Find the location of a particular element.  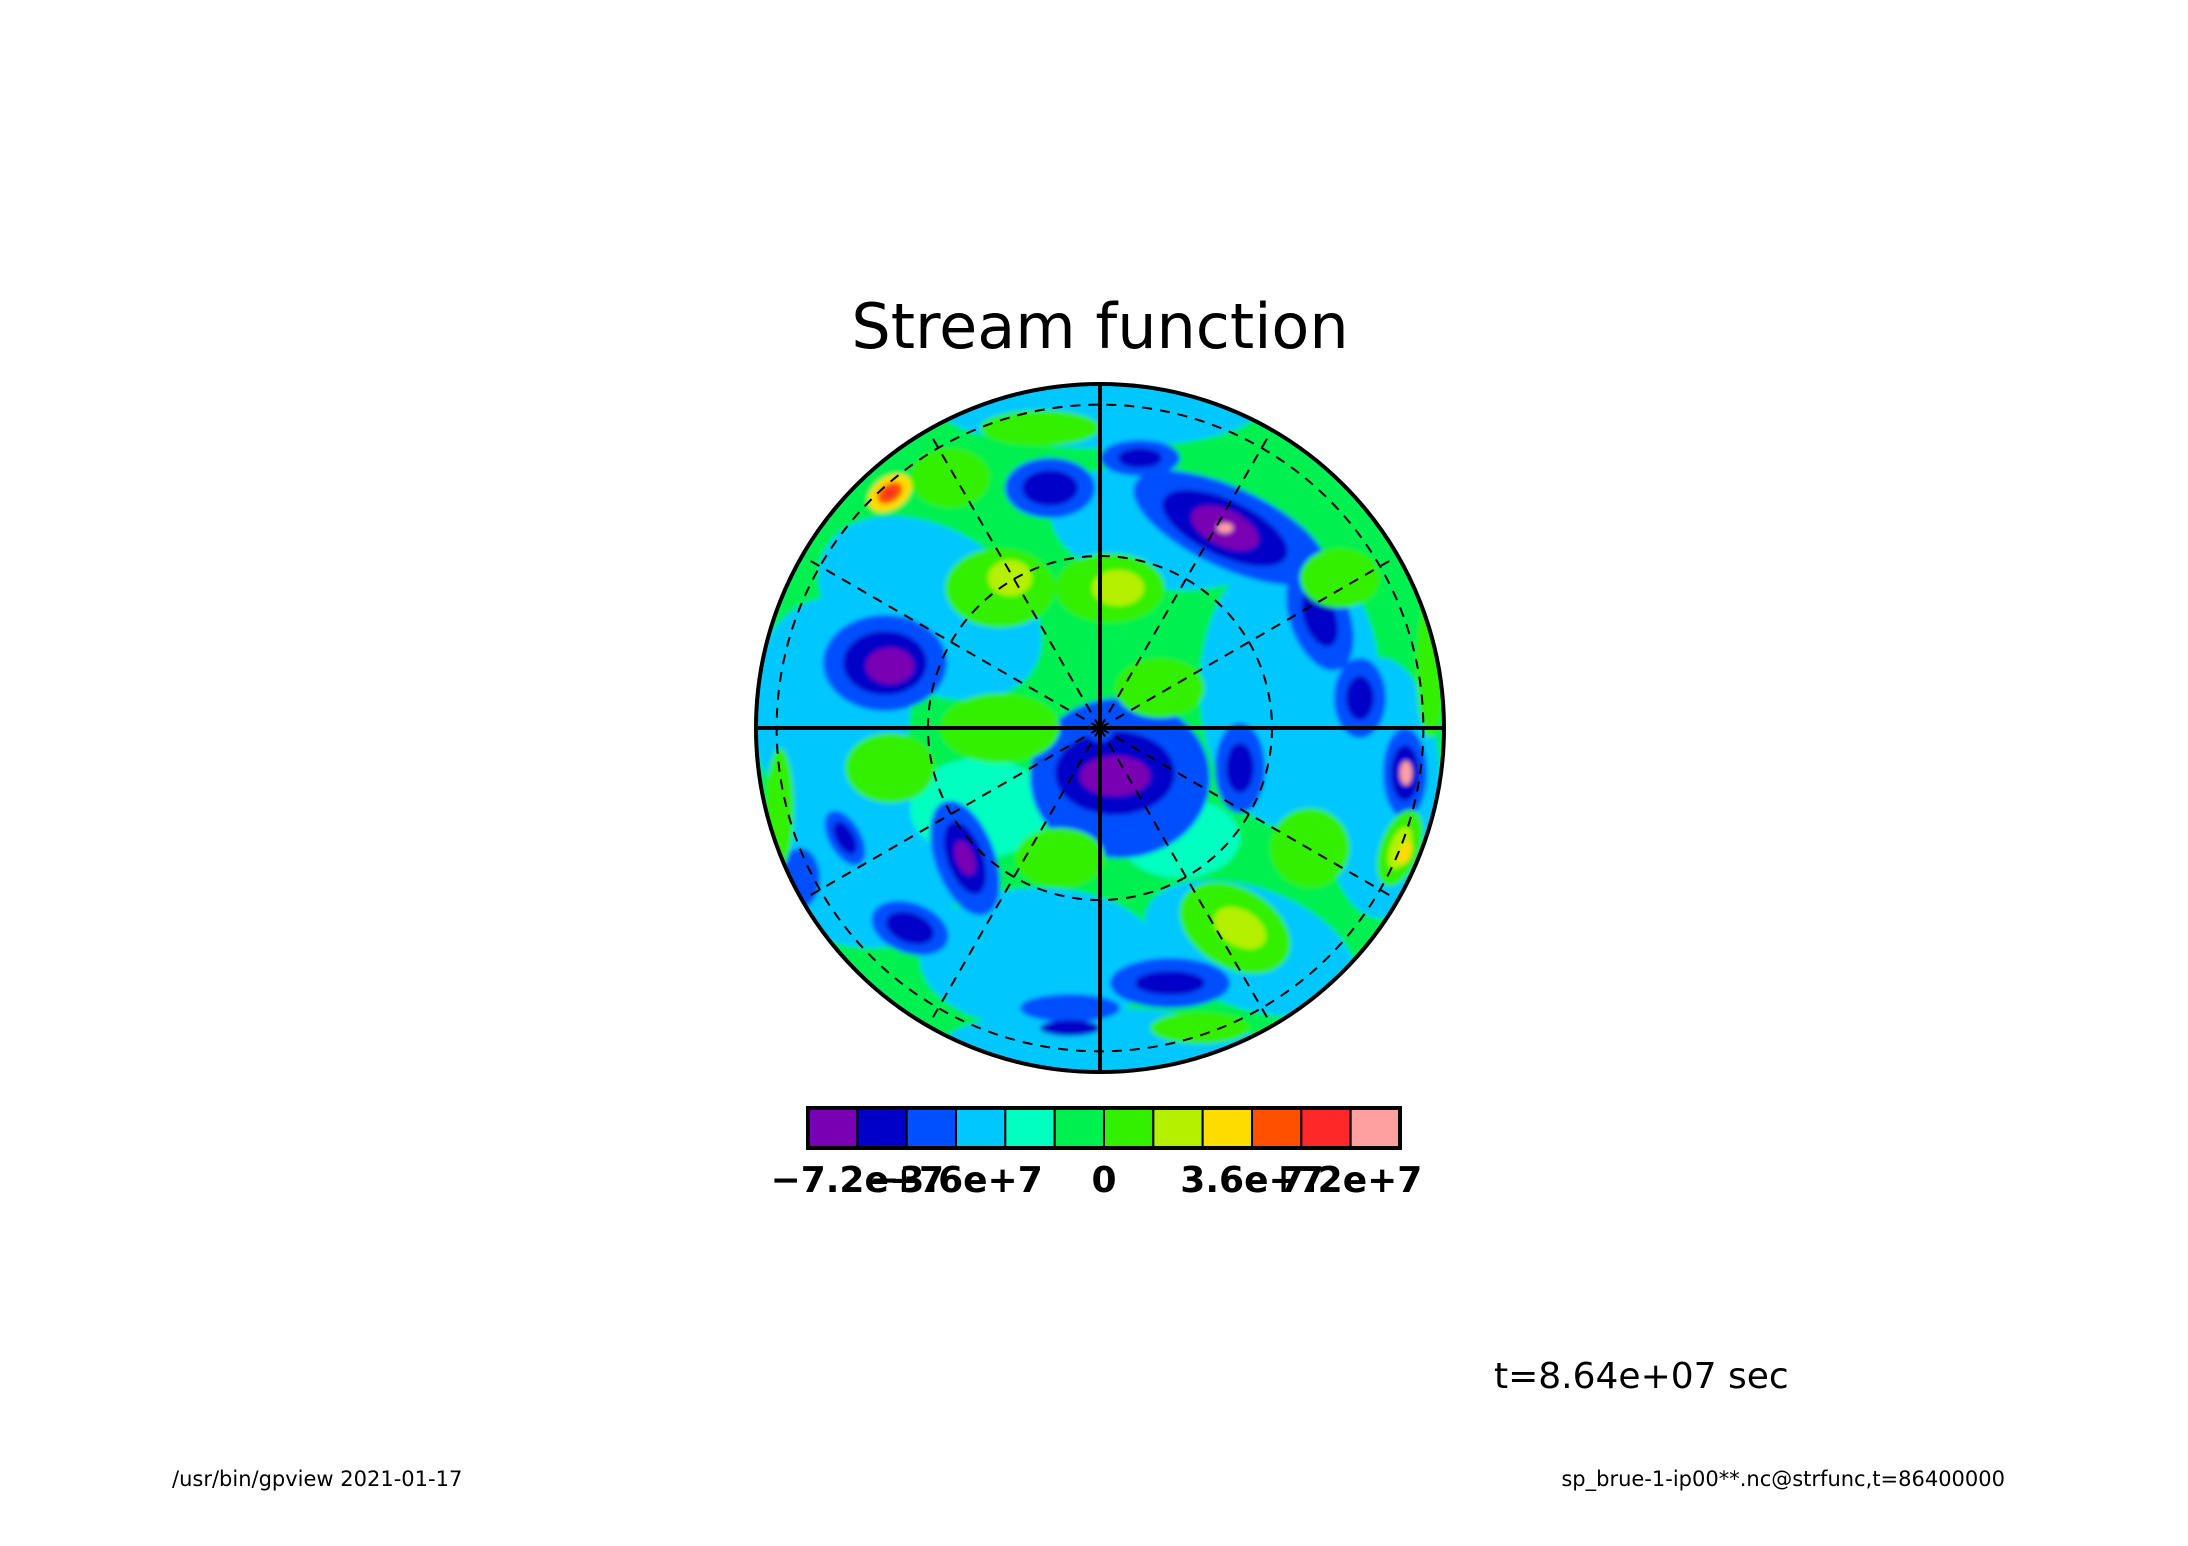

colorbar is located at coordinates (1104, 1128).